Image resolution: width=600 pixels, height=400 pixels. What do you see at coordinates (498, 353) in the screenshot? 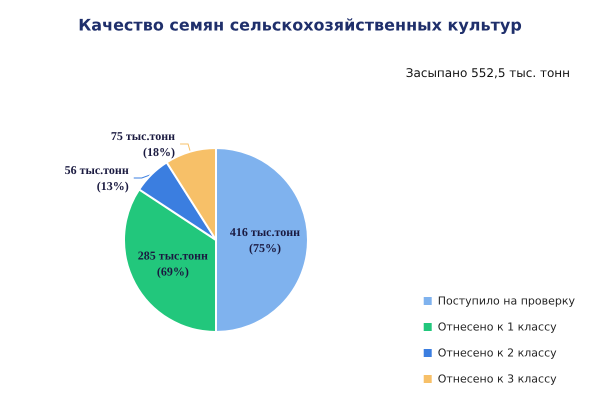
I see `legend-label: Отнесено к 2 классу` at bounding box center [498, 353].